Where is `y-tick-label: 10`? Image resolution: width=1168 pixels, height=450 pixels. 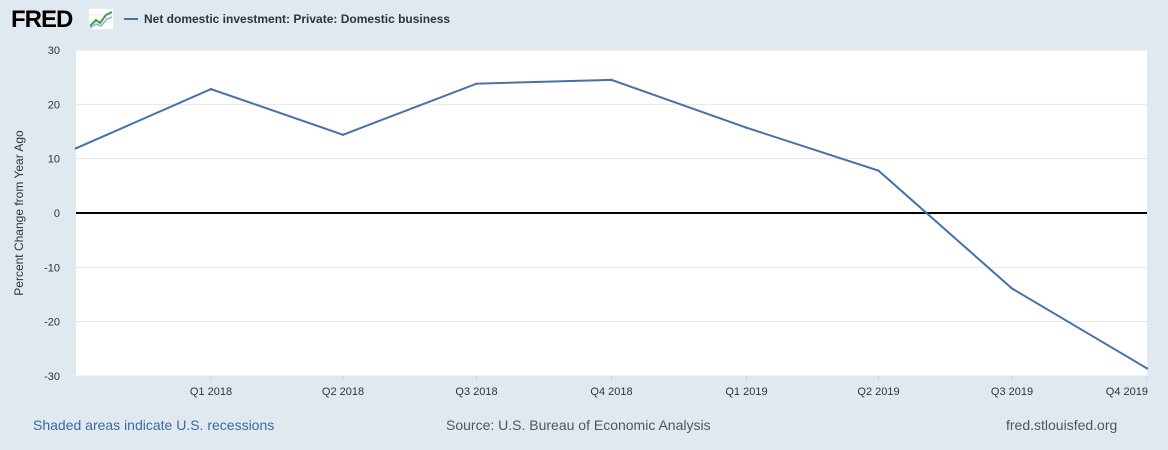
y-tick-label: 10 is located at coordinates (54, 160).